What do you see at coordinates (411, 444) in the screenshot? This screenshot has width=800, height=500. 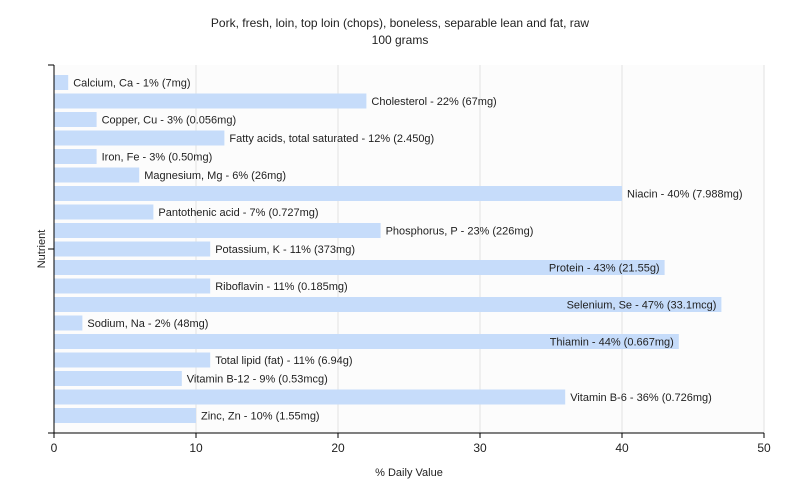 I see `x-ticks: 0 10 20 30 40 50` at bounding box center [411, 444].